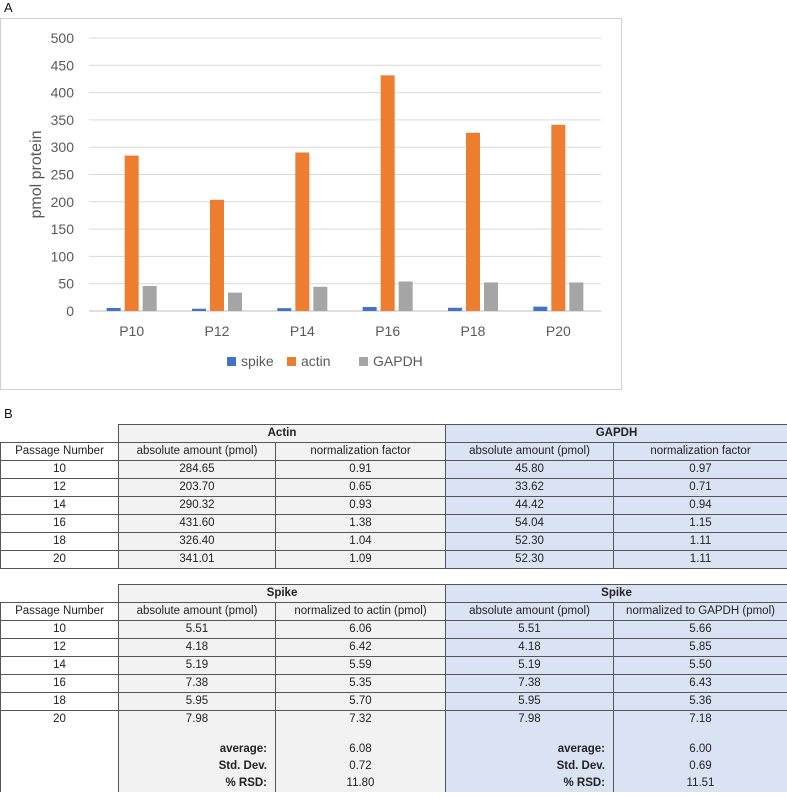 This screenshot has width=787, height=796. Describe the element at coordinates (316, 361) in the screenshot. I see `legend-label-actin: actin` at that location.